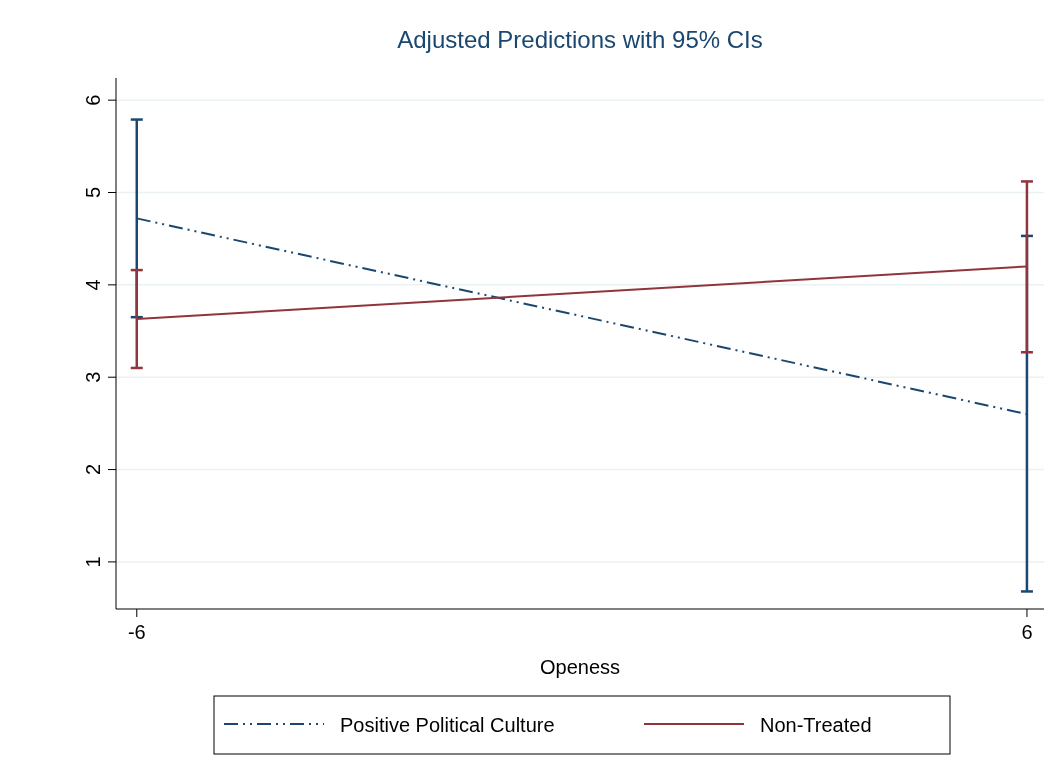  I want to click on legend-label: Positive Political Culture, so click(447, 725).